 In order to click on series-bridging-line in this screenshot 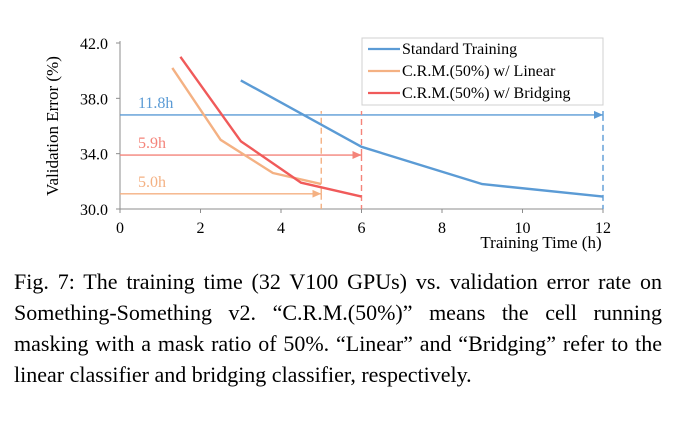, I will do `click(270, 127)`.